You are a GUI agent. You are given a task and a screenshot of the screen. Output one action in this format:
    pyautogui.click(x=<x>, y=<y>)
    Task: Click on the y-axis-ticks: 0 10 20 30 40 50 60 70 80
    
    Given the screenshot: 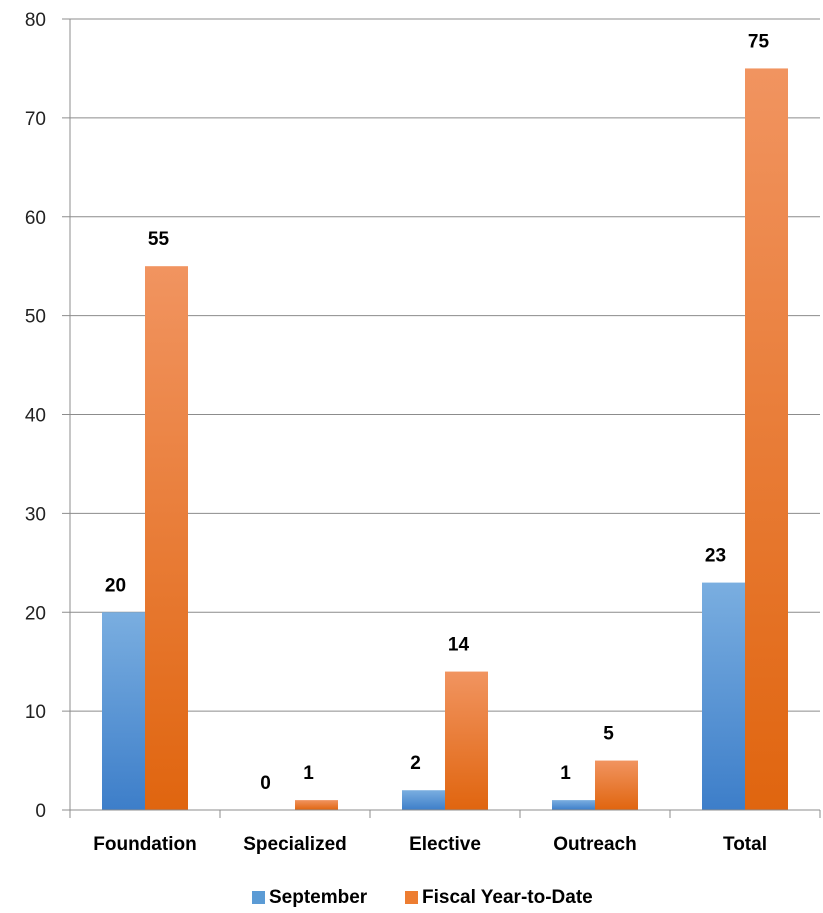 What is the action you would take?
    pyautogui.click(x=47, y=416)
    